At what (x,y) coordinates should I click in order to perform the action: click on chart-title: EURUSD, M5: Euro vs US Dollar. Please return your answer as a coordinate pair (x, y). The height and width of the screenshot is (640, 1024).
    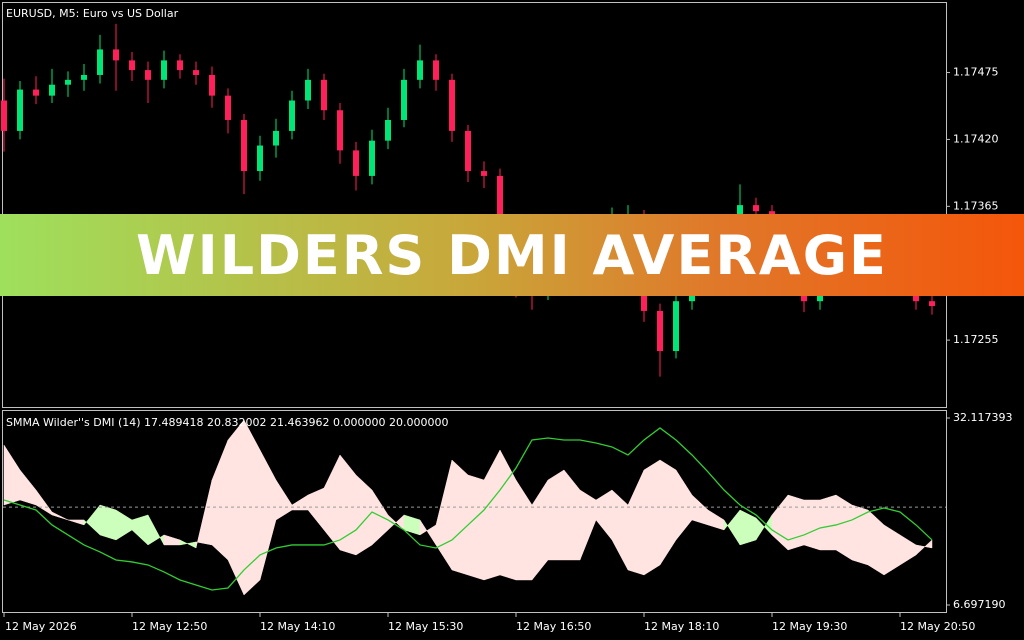
    Looking at the image, I should click on (92, 13).